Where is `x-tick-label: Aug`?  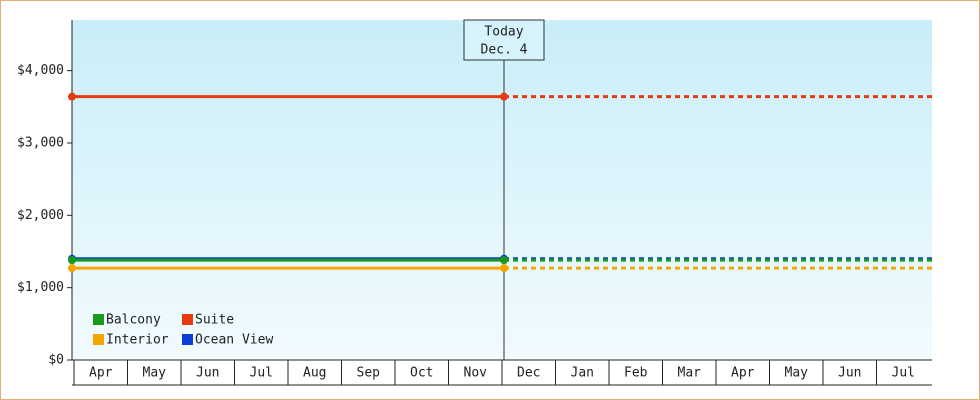
x-tick-label: Aug is located at coordinates (314, 373).